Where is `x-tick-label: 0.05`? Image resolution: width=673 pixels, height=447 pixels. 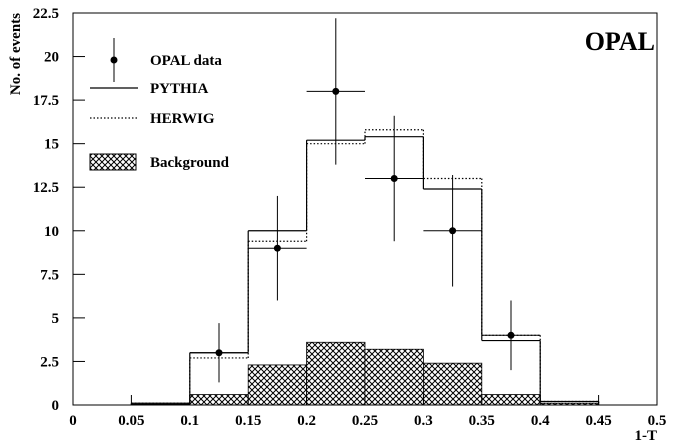
x-tick-label: 0.05 is located at coordinates (131, 421).